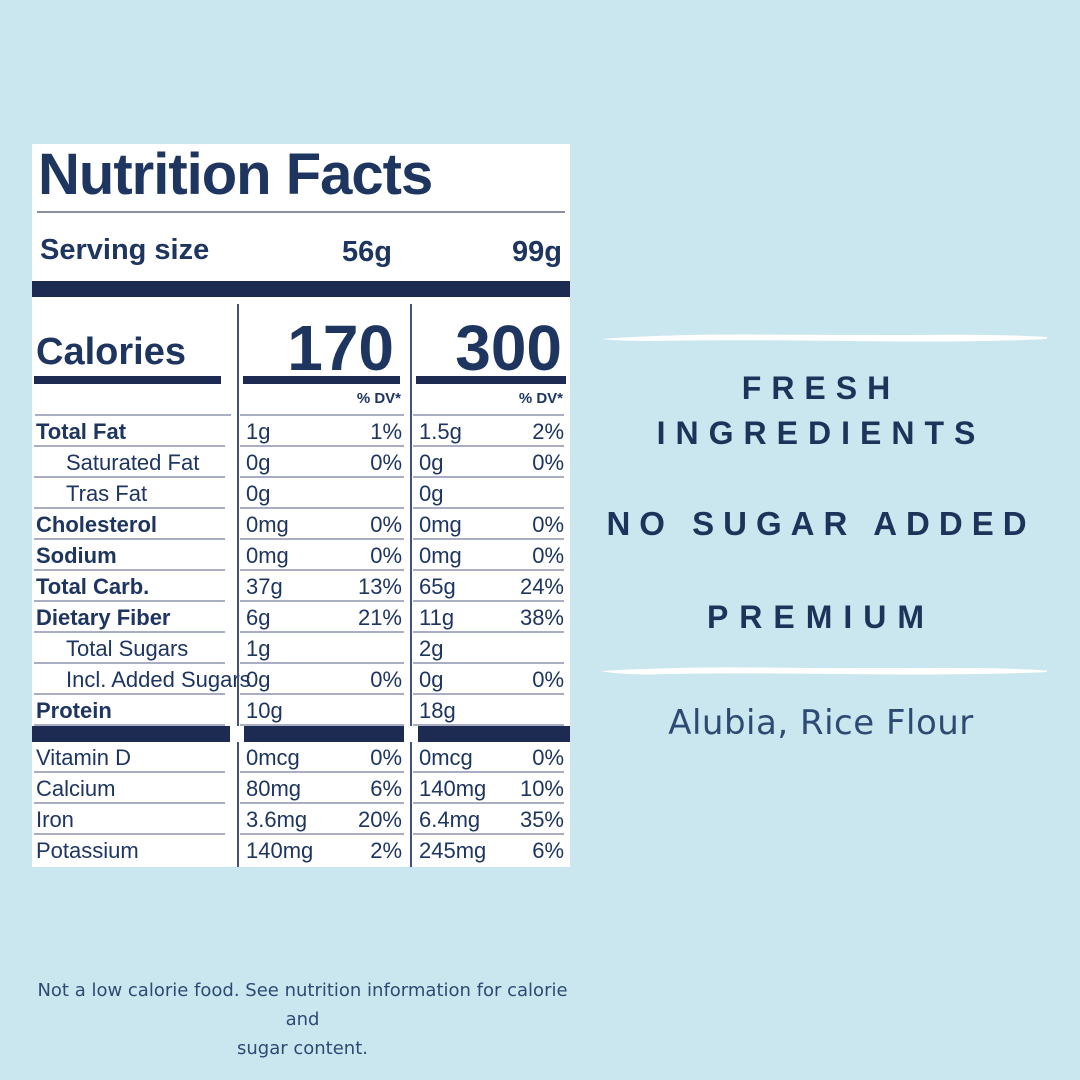 The image size is (1080, 1080). Describe the element at coordinates (87, 850) in the screenshot. I see `nutrient-name: Potassium` at that location.